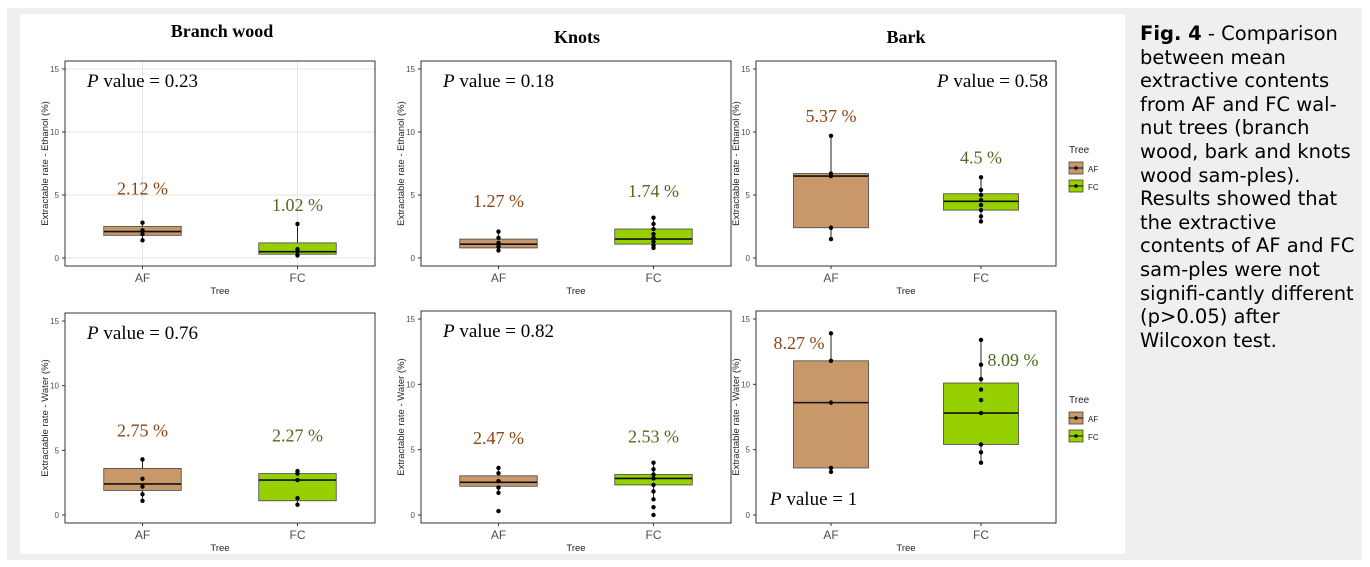  Describe the element at coordinates (222, 31) in the screenshot. I see `chart-title: Branch wood` at that location.